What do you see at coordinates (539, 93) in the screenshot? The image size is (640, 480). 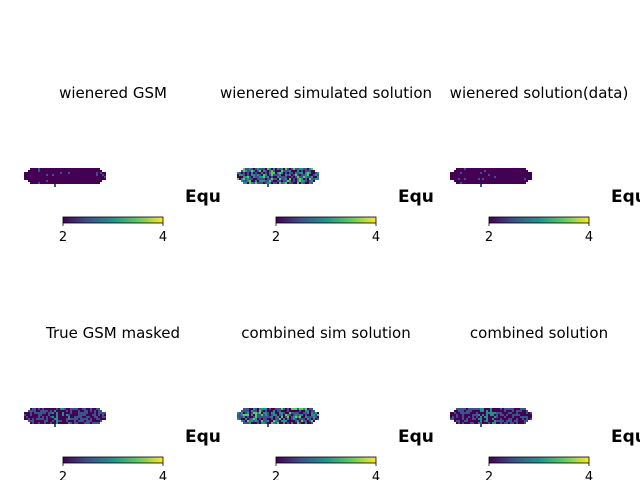 I see `panel-title: wienered solution(data)` at bounding box center [539, 93].